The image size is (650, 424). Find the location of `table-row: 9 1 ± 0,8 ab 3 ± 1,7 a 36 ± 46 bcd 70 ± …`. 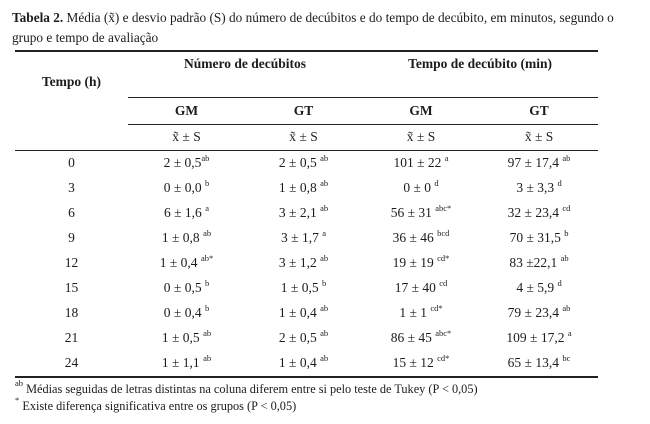

table-row: 9 1 ± 0,8 ab 3 ± 1,7 a 36 ± 46 bcd 70 ± … is located at coordinates (306, 238).